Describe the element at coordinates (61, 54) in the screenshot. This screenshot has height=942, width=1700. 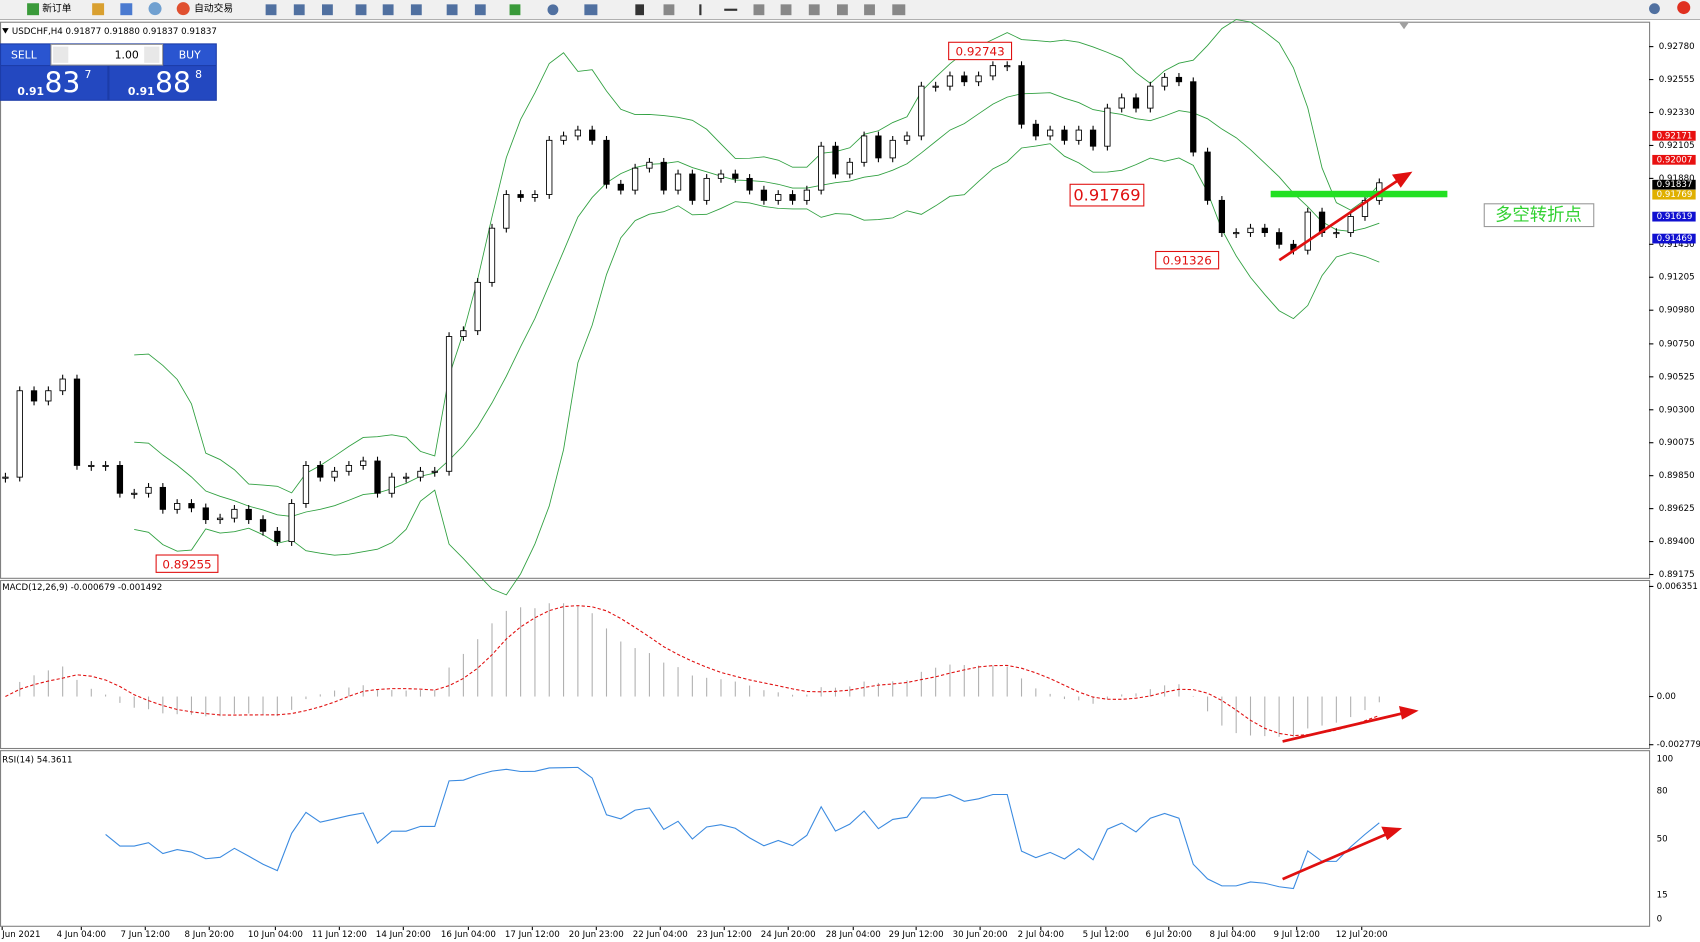
I see `volume-down` at that location.